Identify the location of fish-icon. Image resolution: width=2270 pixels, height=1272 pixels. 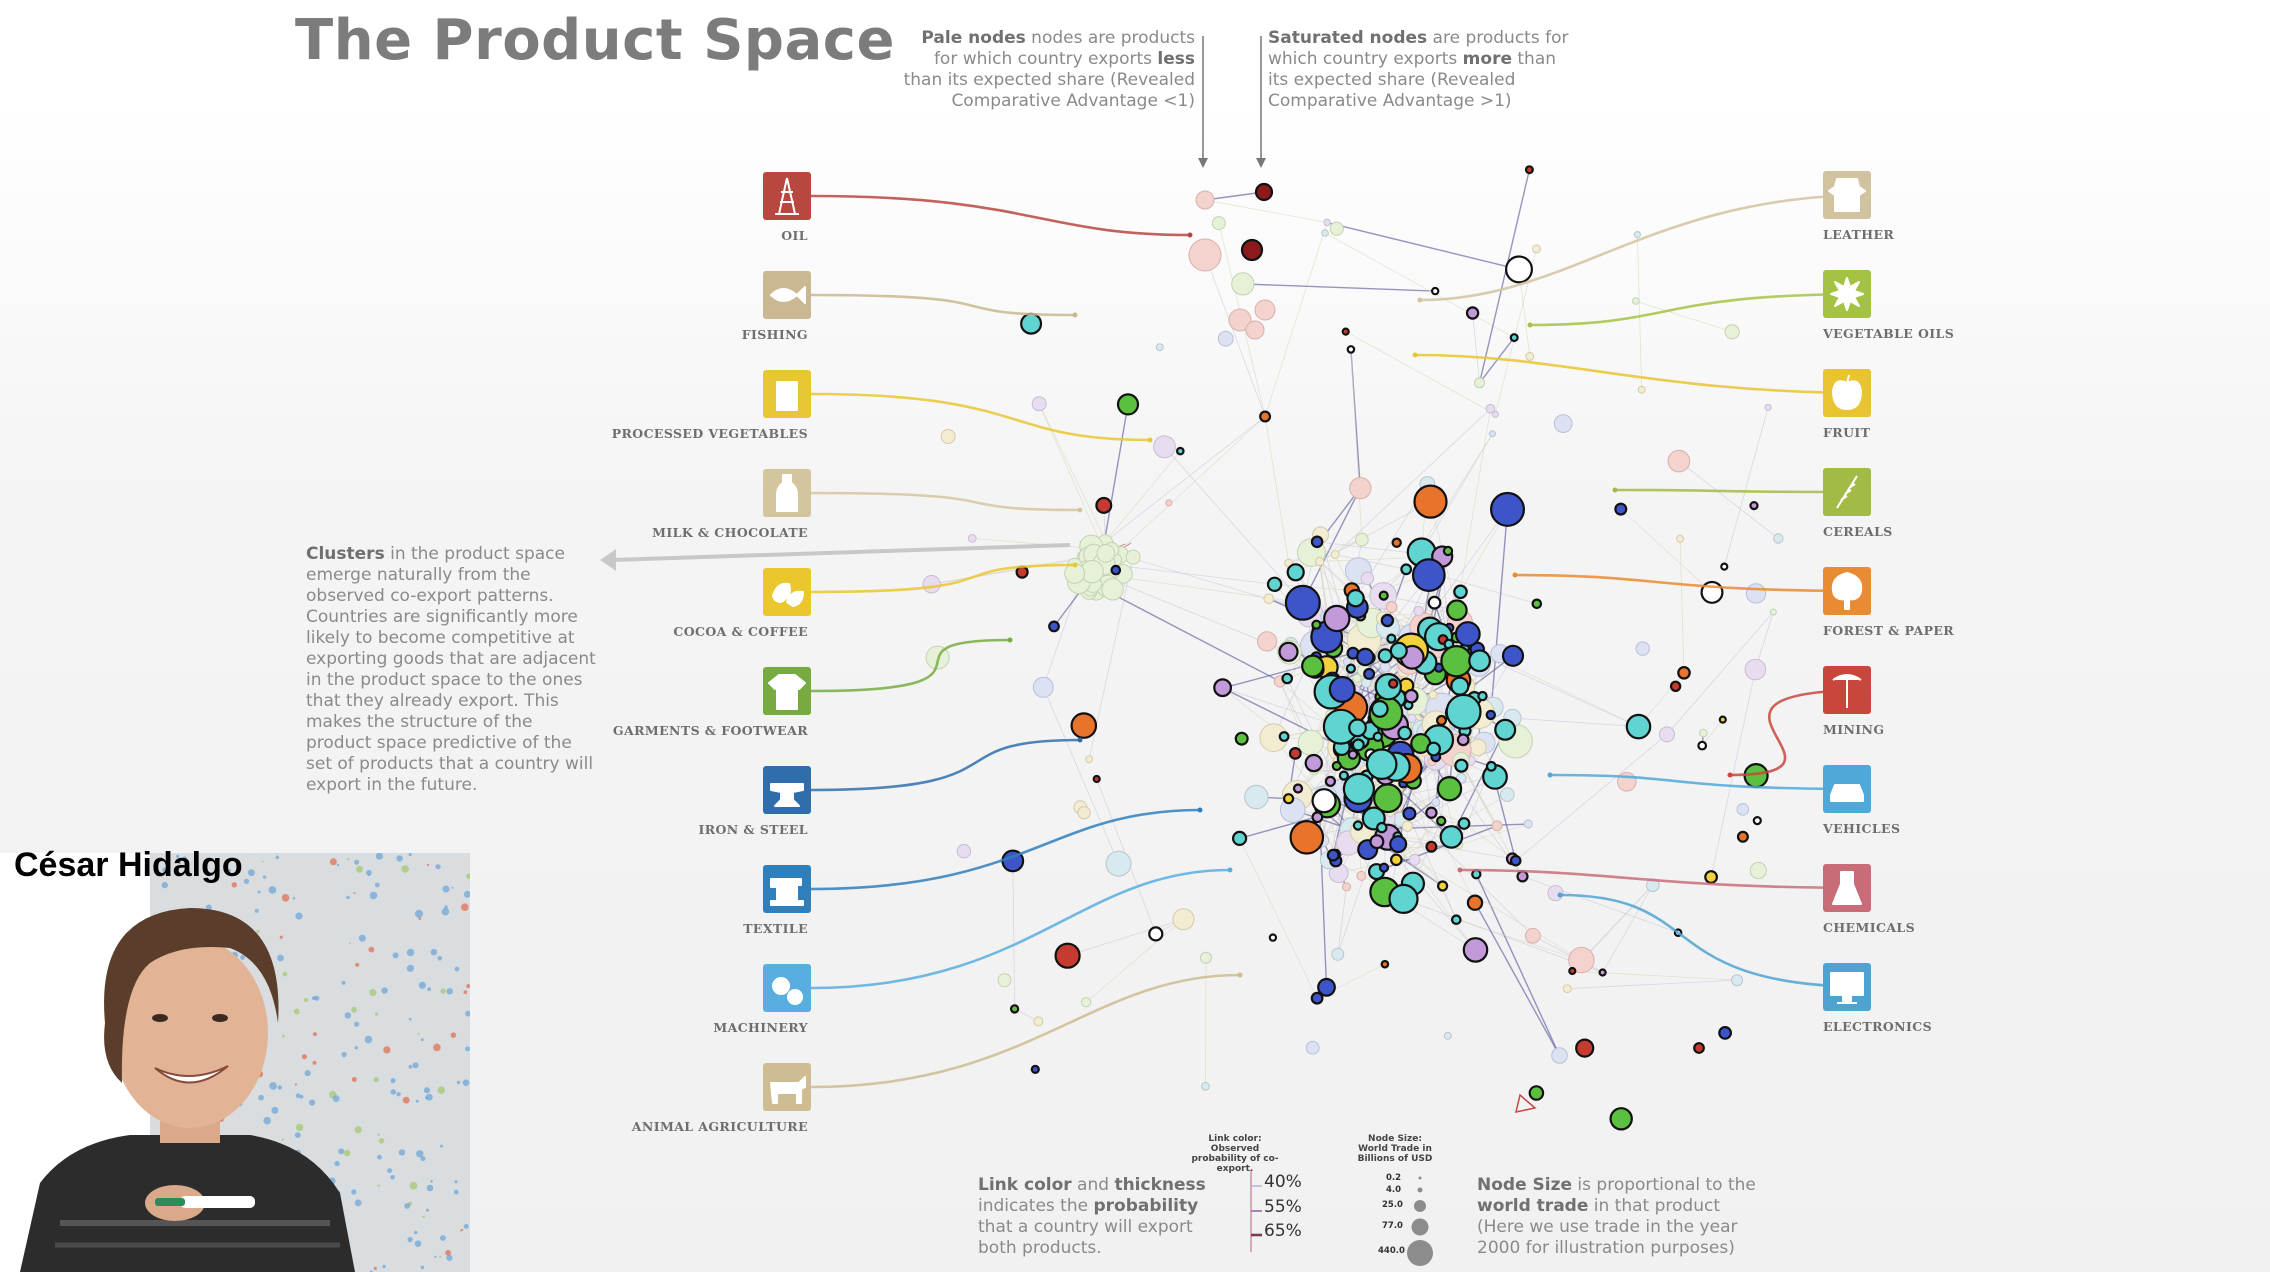
(788, 295).